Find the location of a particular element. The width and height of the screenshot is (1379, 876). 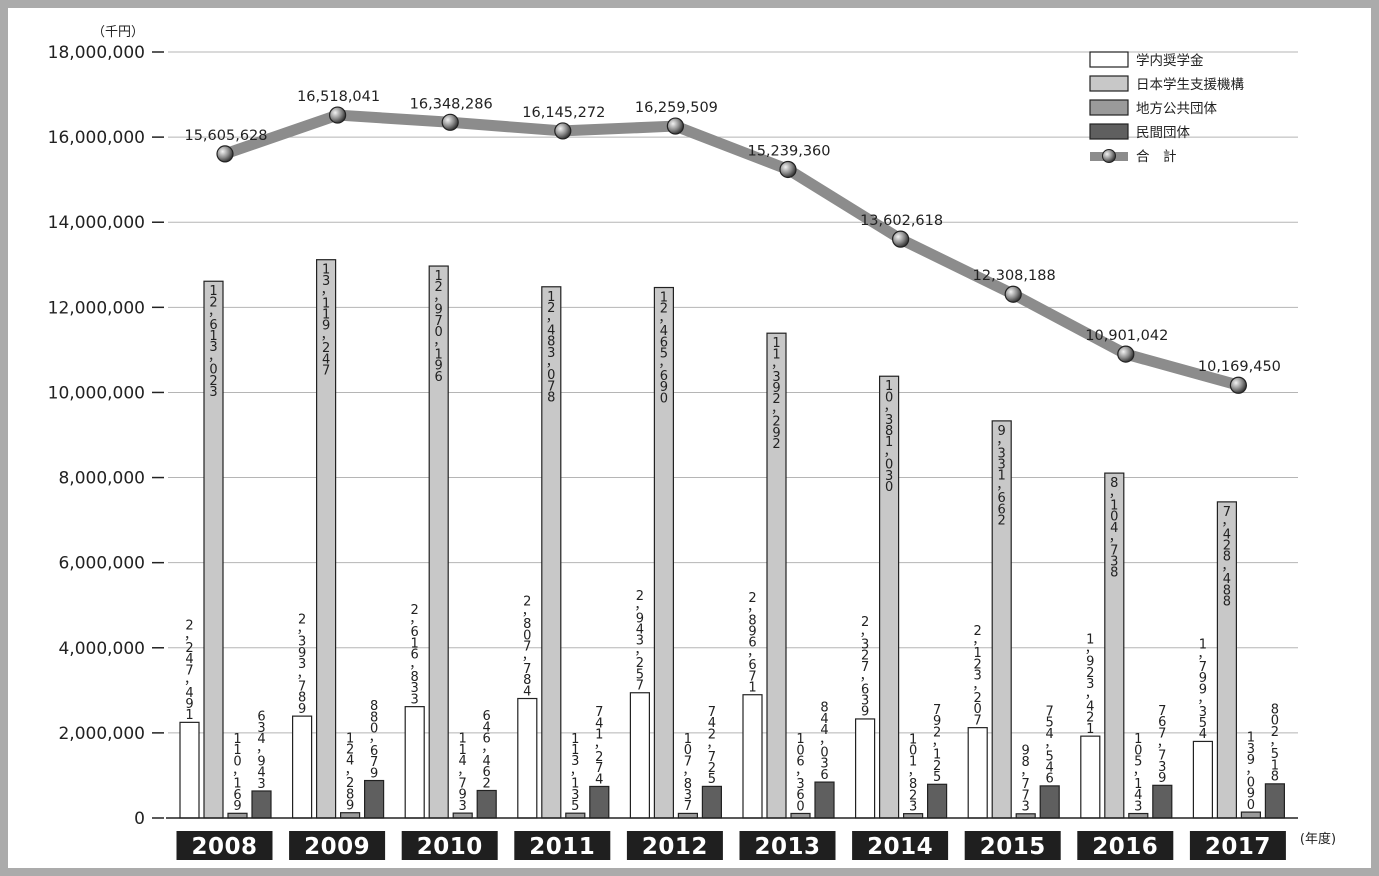

total-value-label: 10,169,450 is located at coordinates (1239, 367).